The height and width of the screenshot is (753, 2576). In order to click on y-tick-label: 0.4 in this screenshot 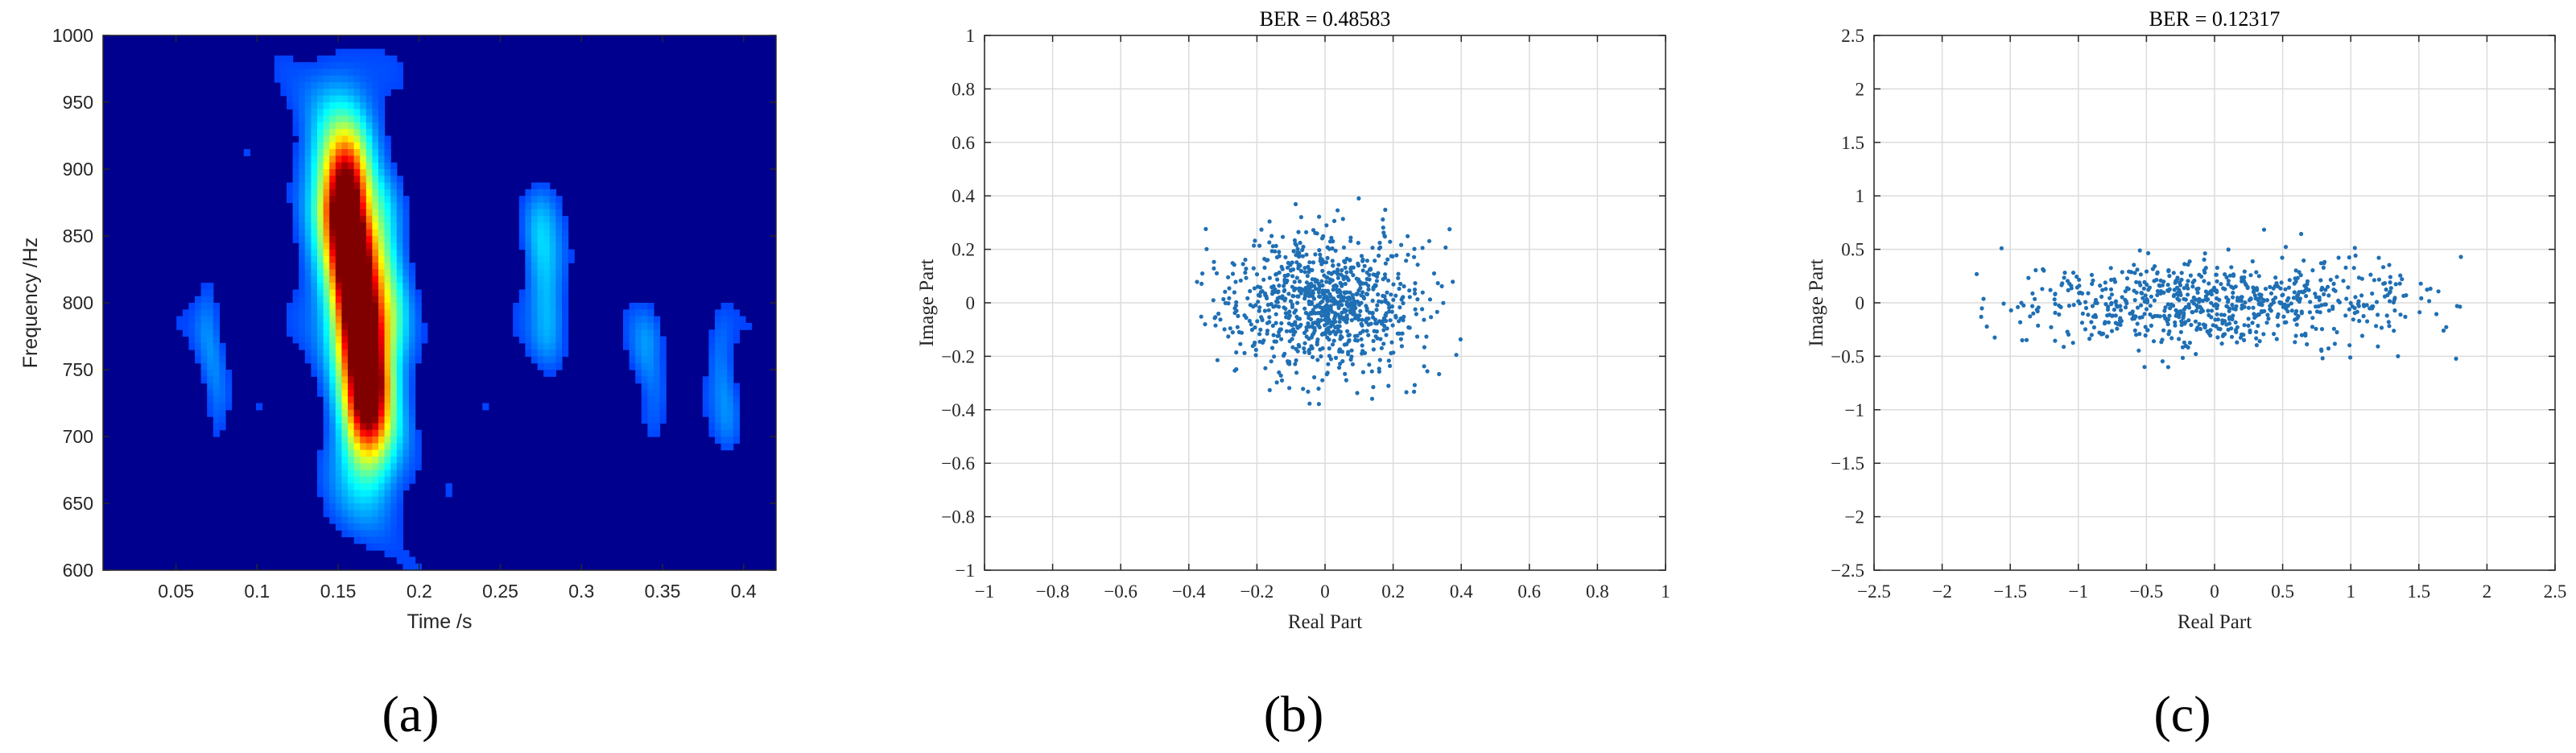, I will do `click(964, 196)`.